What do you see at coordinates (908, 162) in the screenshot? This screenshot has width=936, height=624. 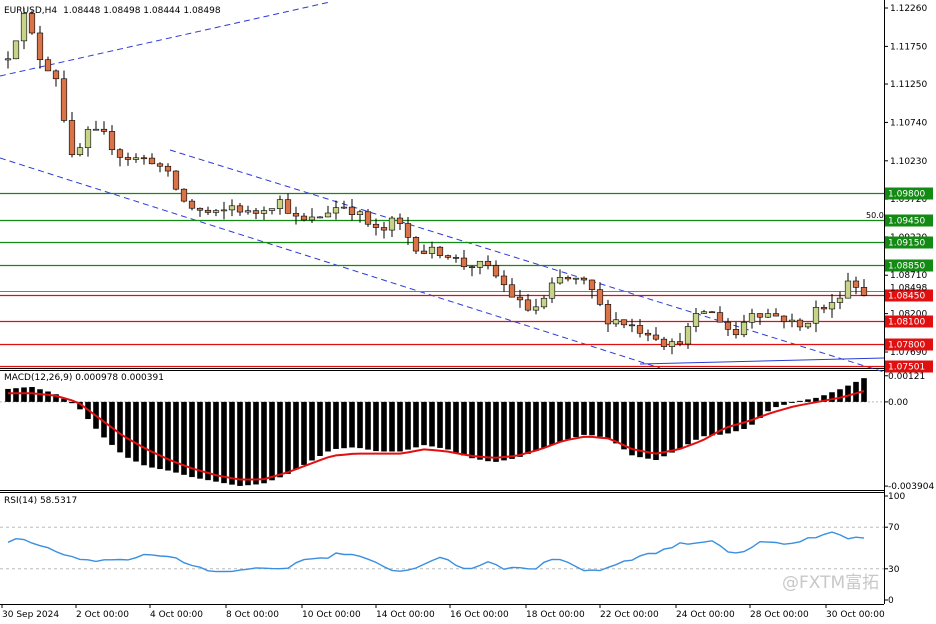 I see `price-tick-label: 1.10230` at bounding box center [908, 162].